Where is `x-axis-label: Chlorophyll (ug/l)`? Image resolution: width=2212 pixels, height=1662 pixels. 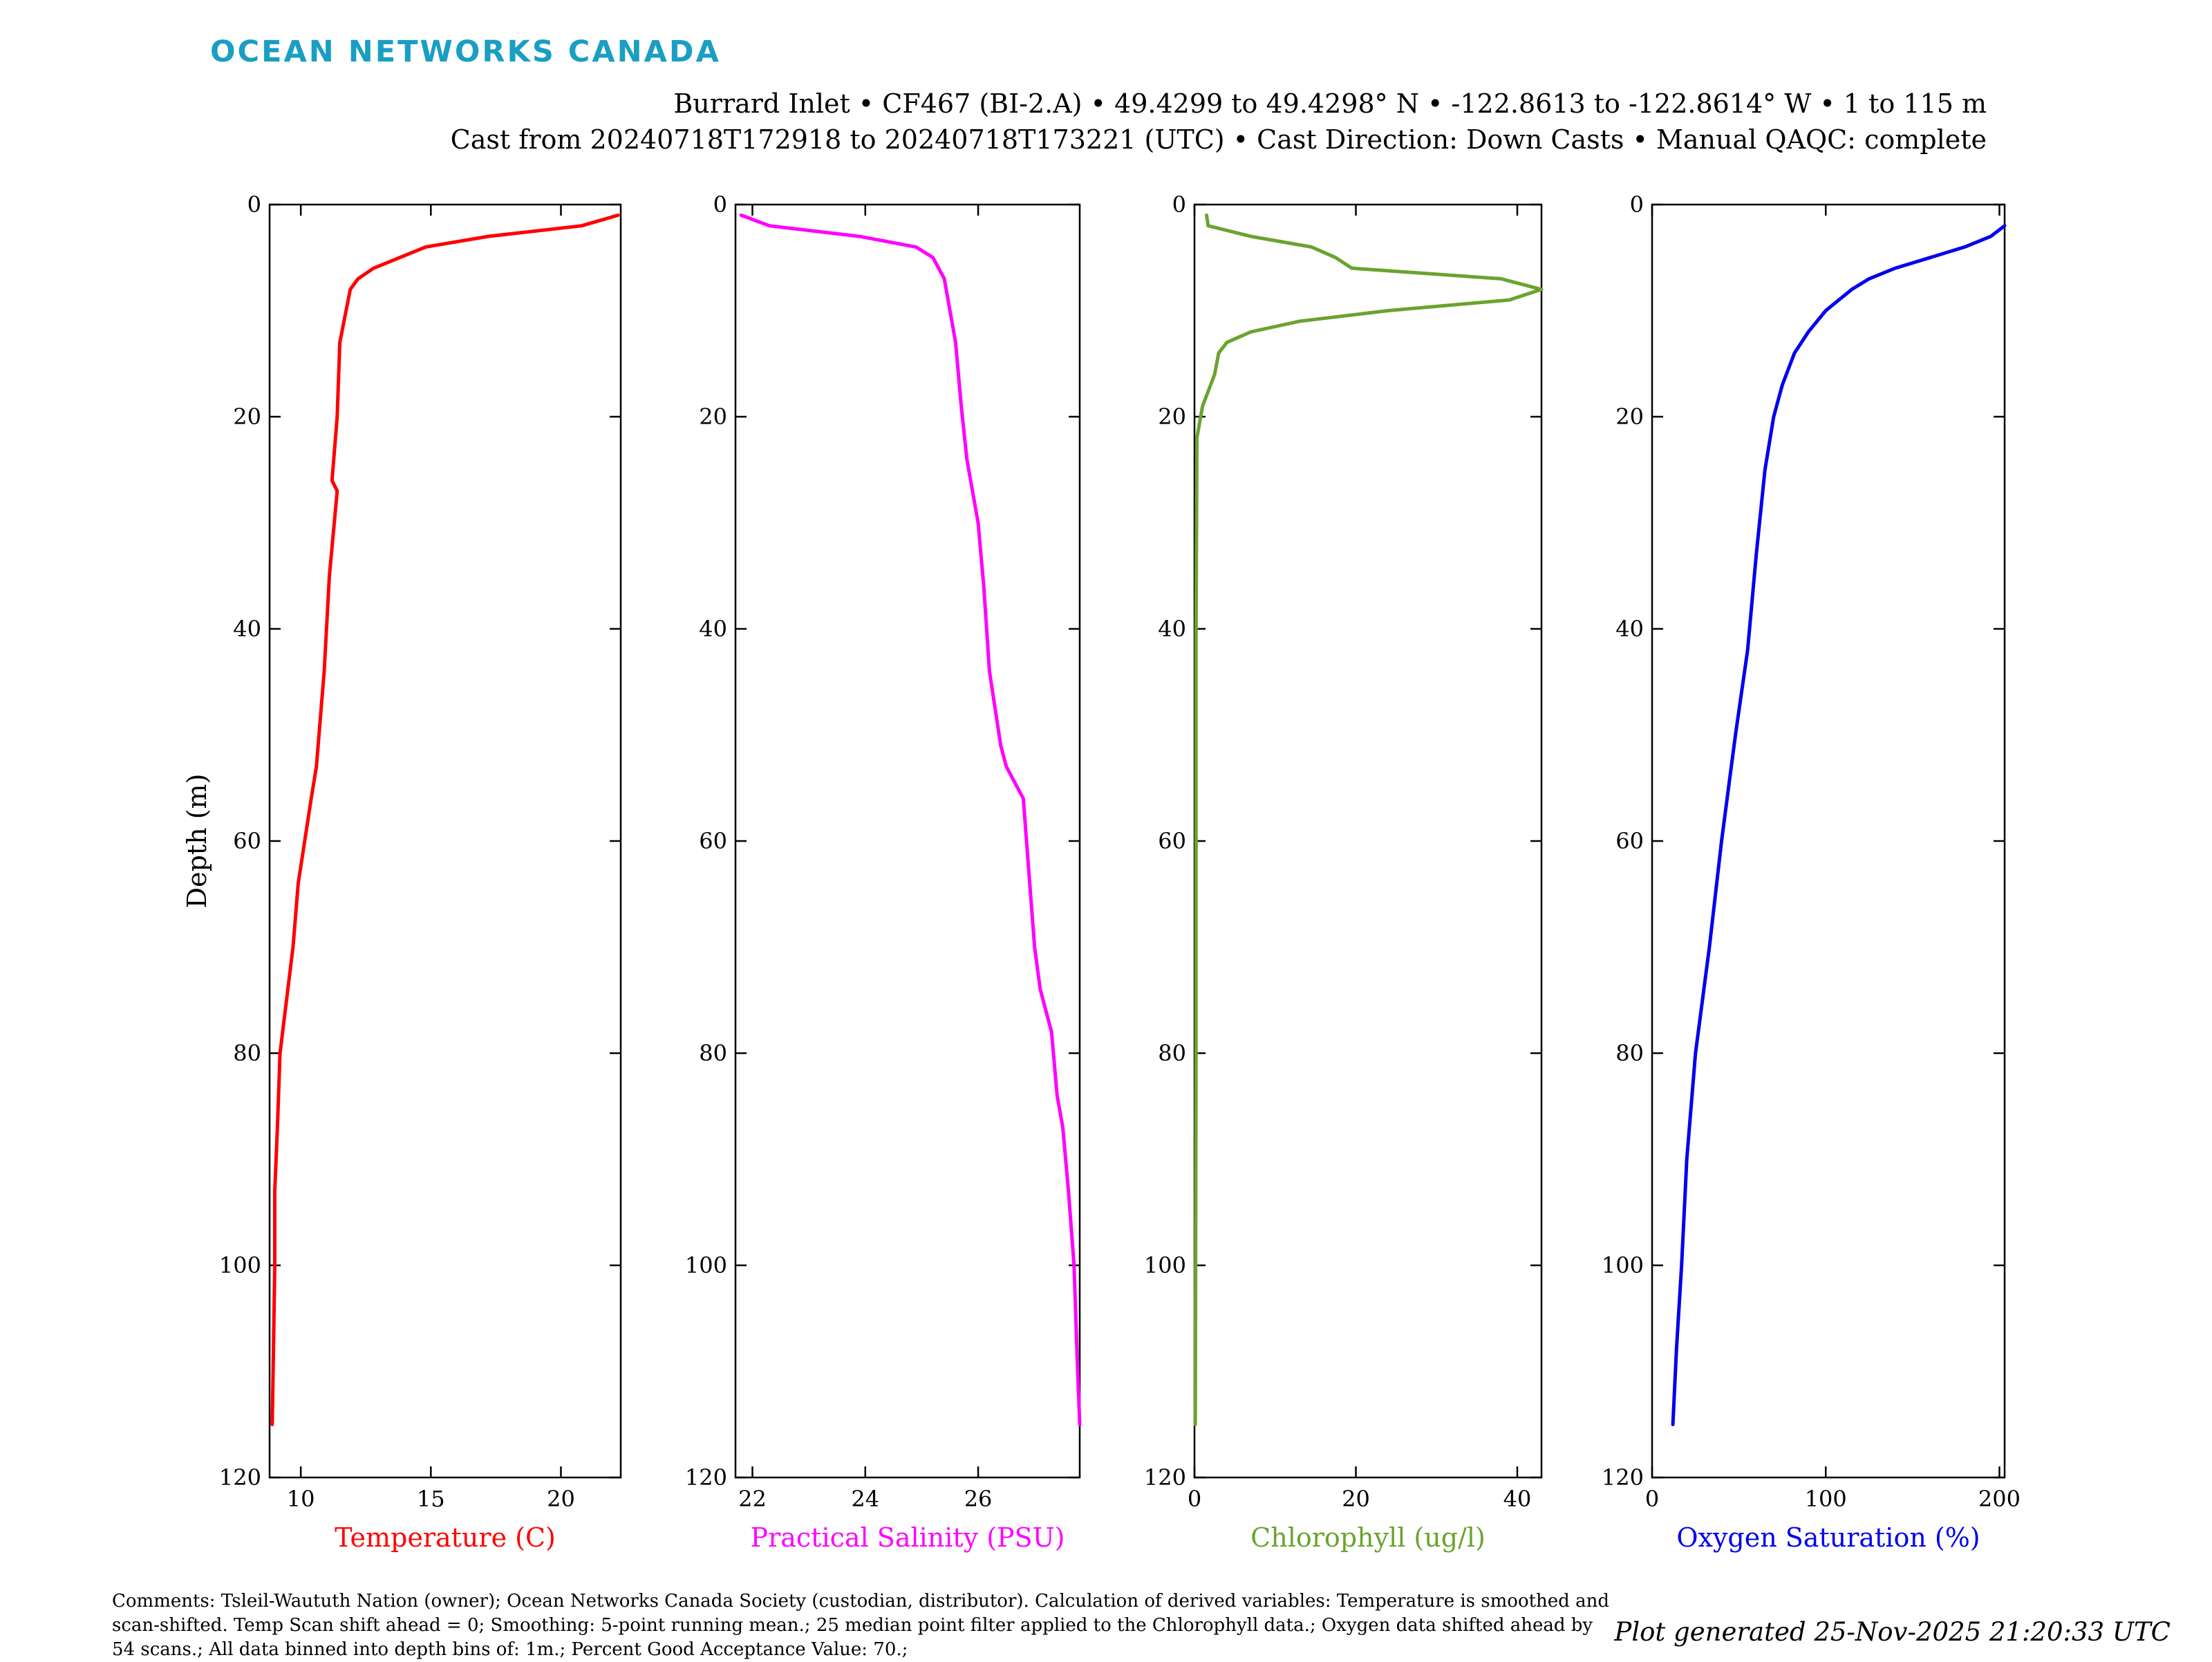 x-axis-label: Chlorophyll (ug/l) is located at coordinates (1367, 1538).